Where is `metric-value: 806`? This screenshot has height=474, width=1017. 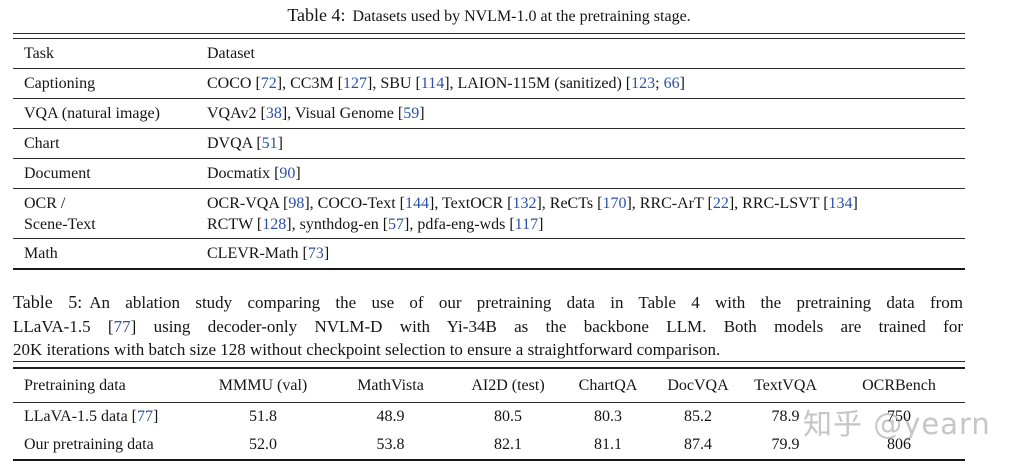 metric-value: 806 is located at coordinates (899, 444).